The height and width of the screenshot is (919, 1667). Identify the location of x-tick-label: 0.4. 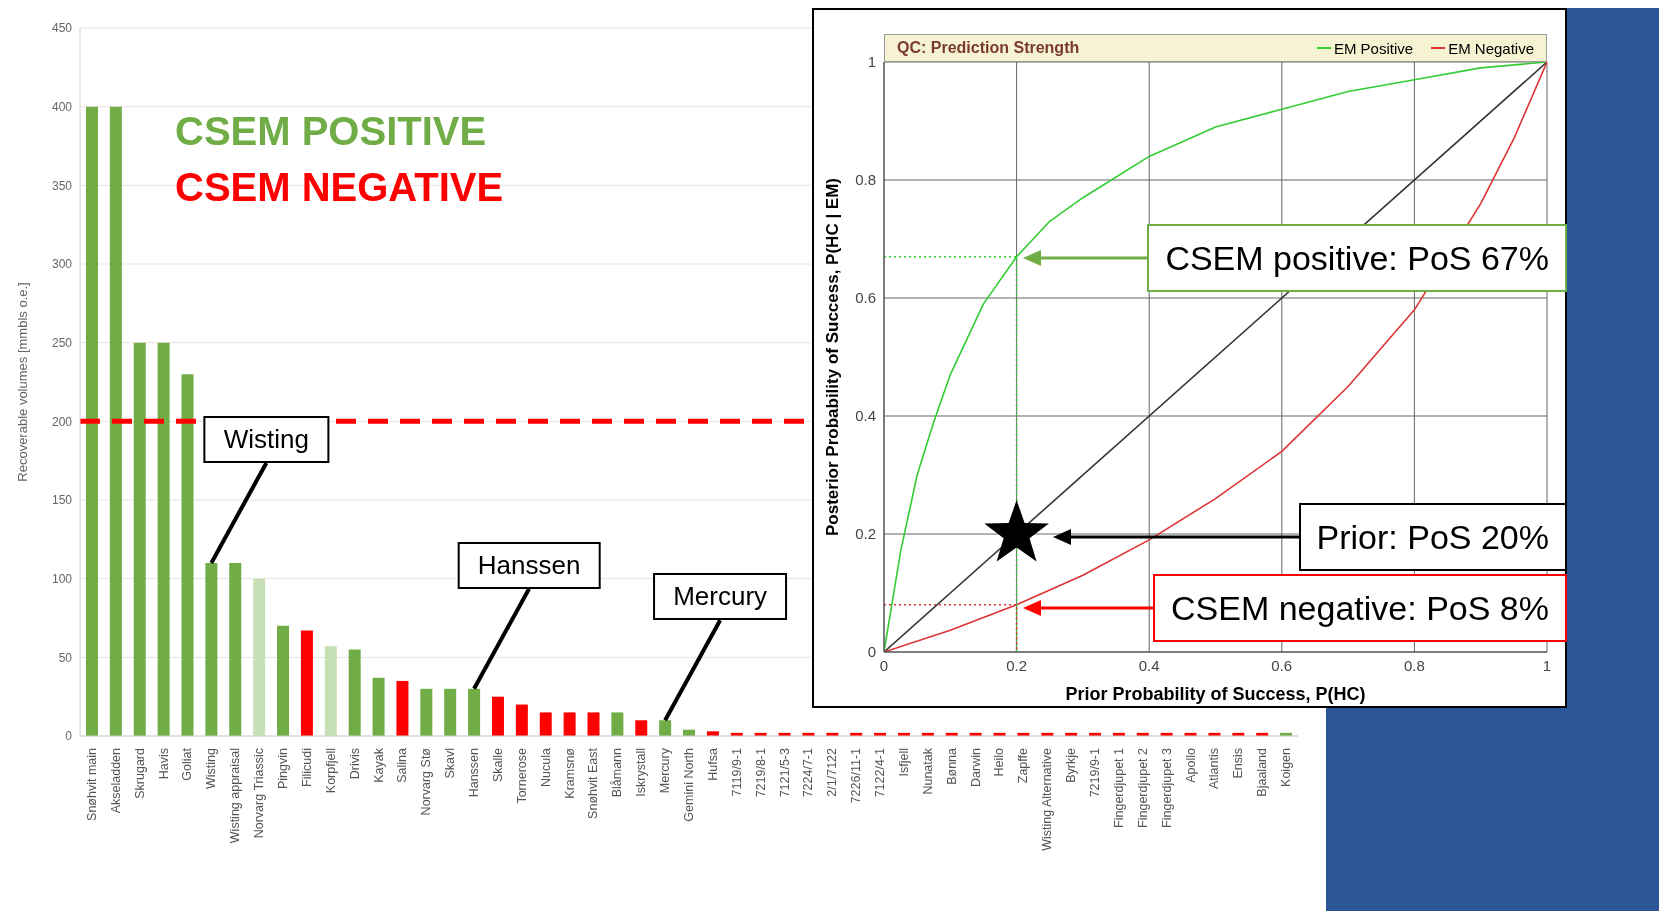
(1149, 665).